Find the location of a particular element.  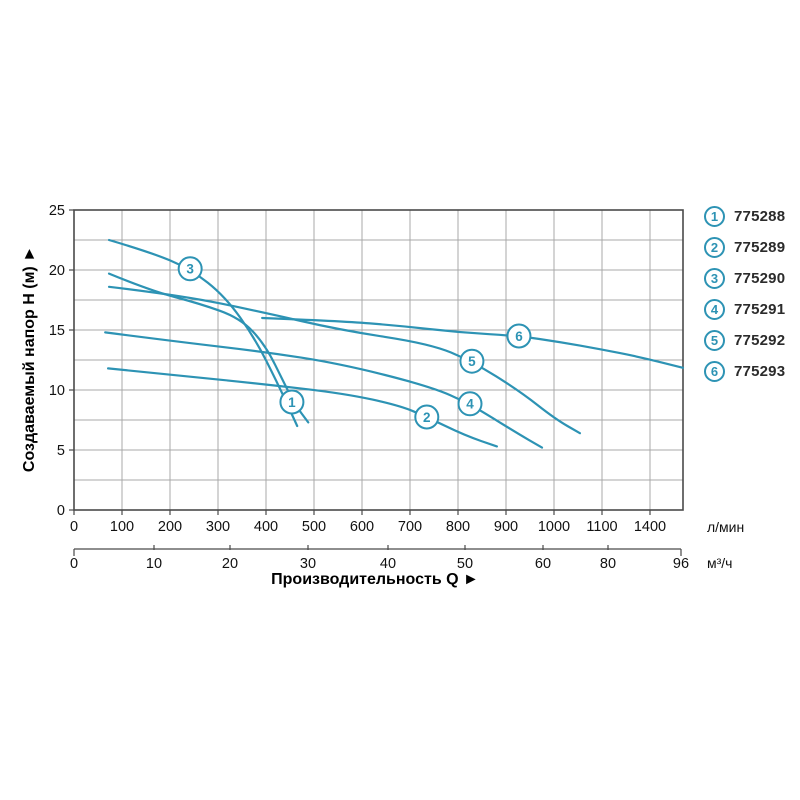

legend-item: 2 775289 is located at coordinates (744, 247).